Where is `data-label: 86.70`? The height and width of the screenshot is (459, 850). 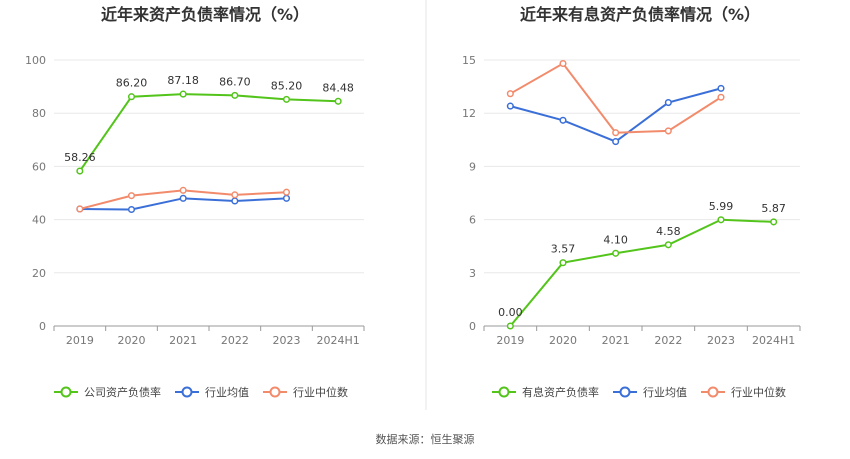 data-label: 86.70 is located at coordinates (235, 81).